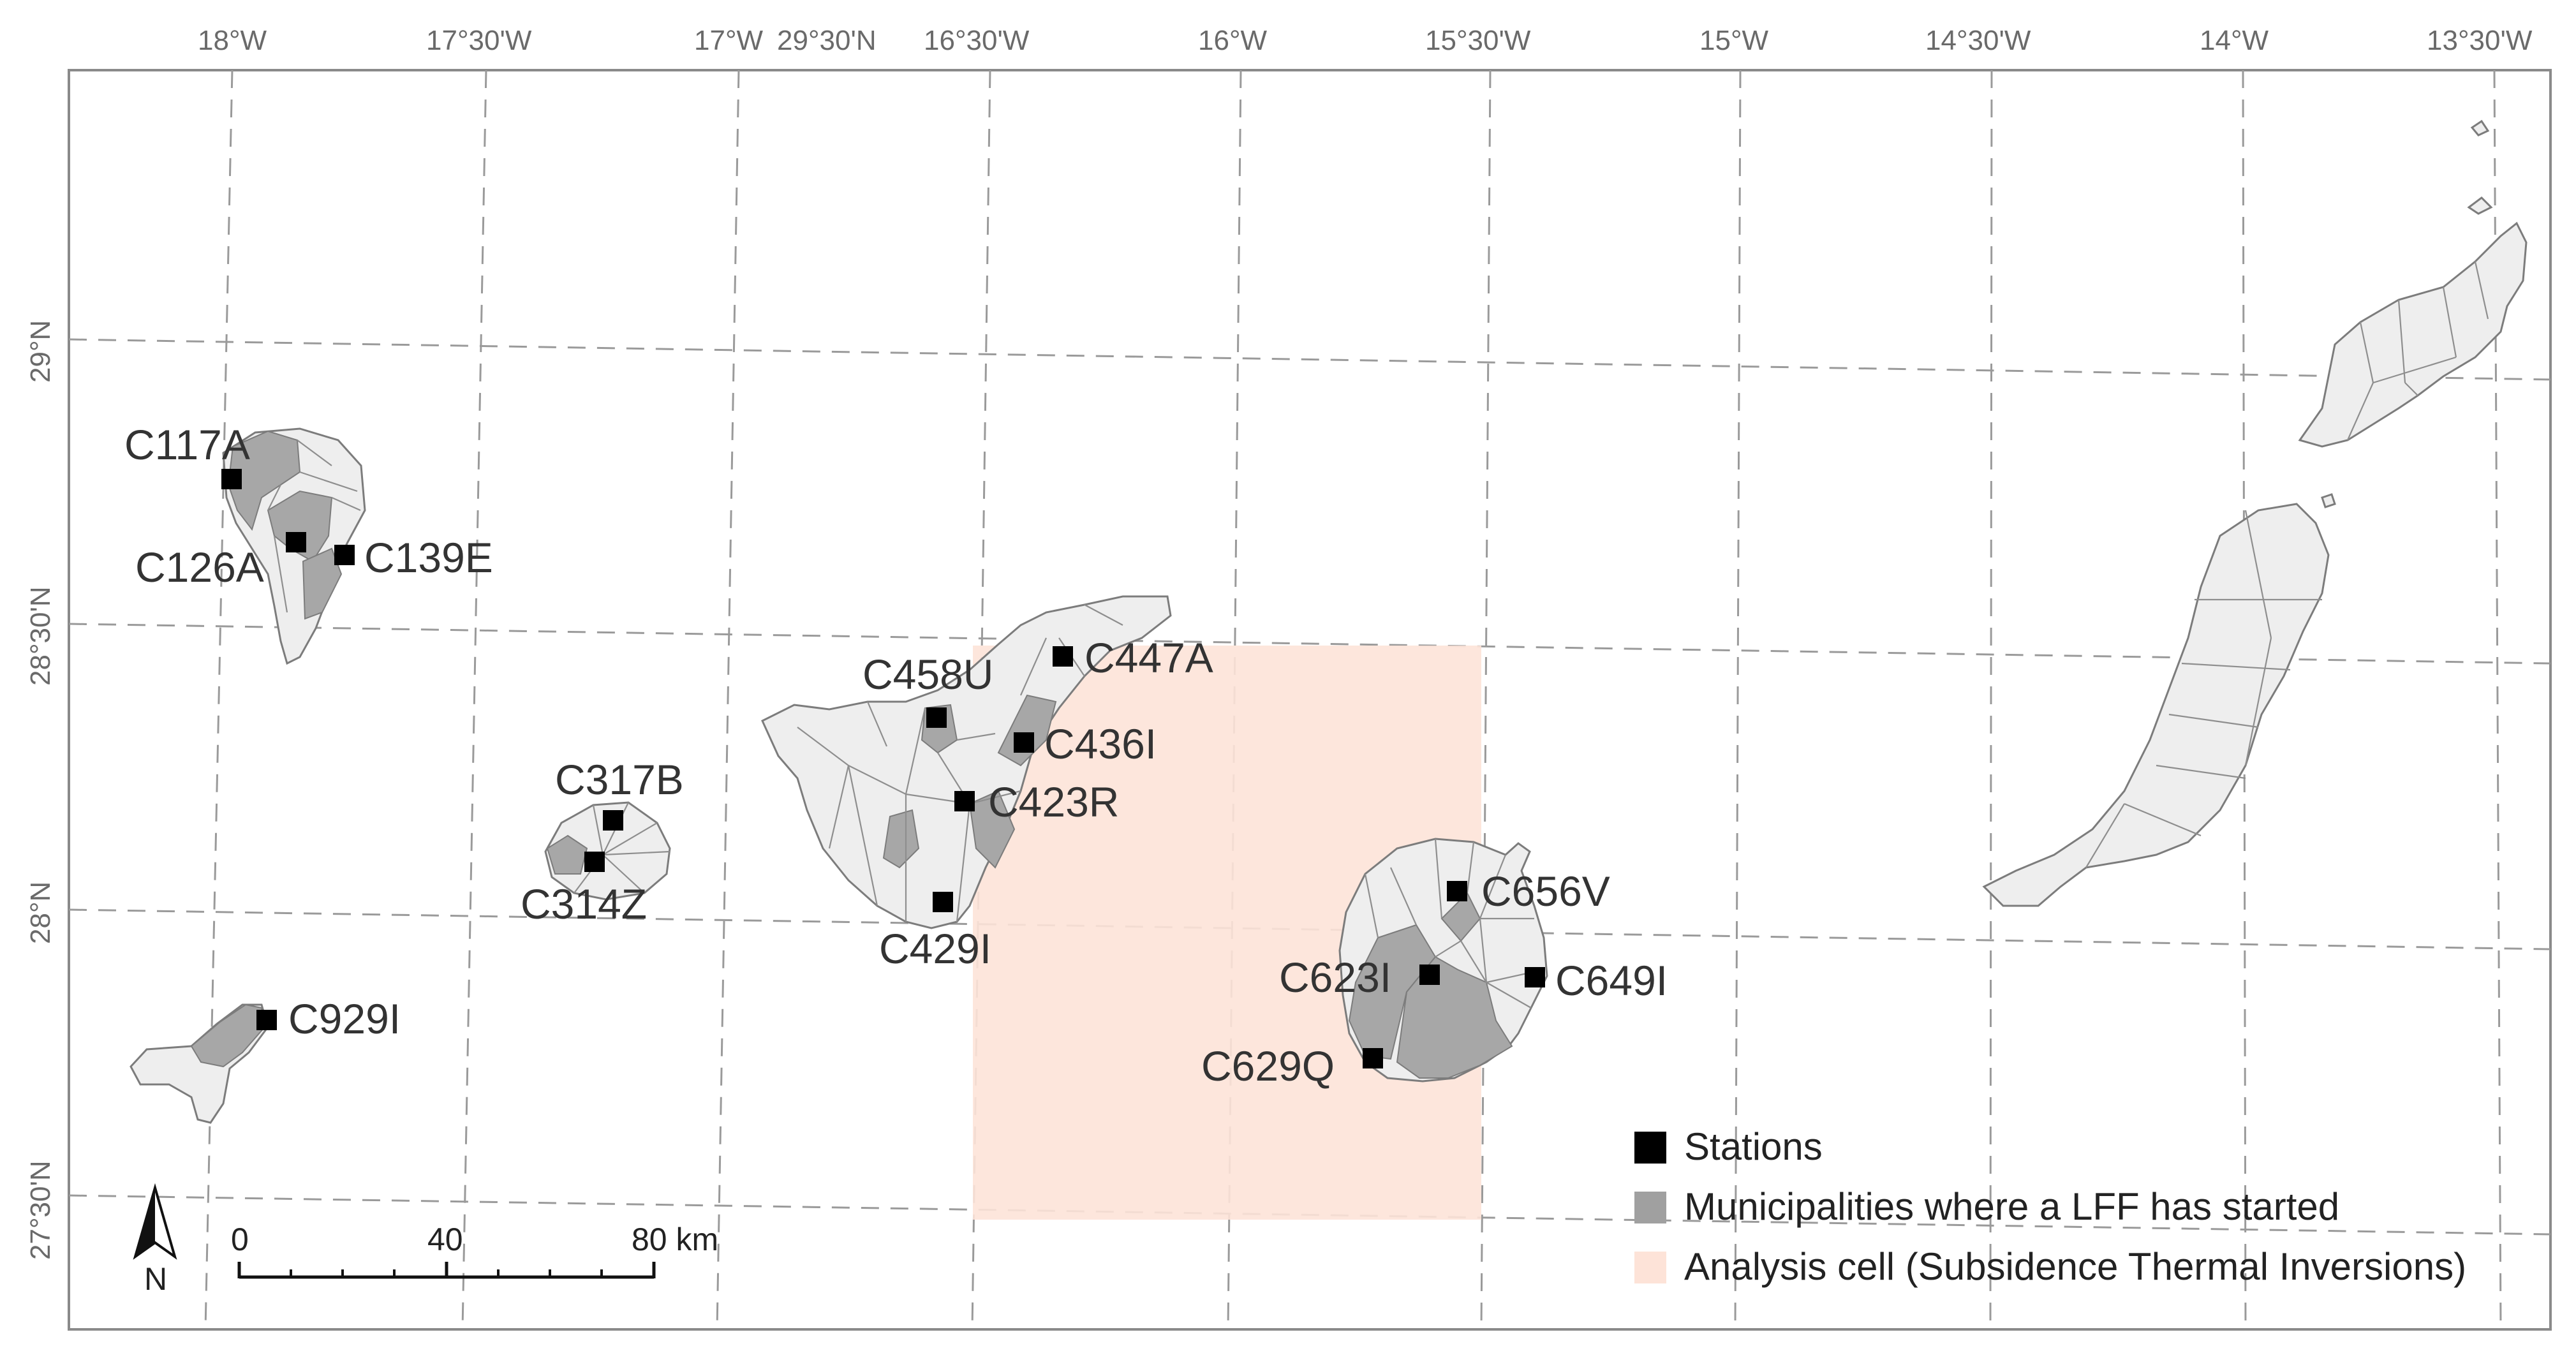 This screenshot has width=2576, height=1360. I want to click on stray-latitude-label: 29°30'N, so click(827, 40).